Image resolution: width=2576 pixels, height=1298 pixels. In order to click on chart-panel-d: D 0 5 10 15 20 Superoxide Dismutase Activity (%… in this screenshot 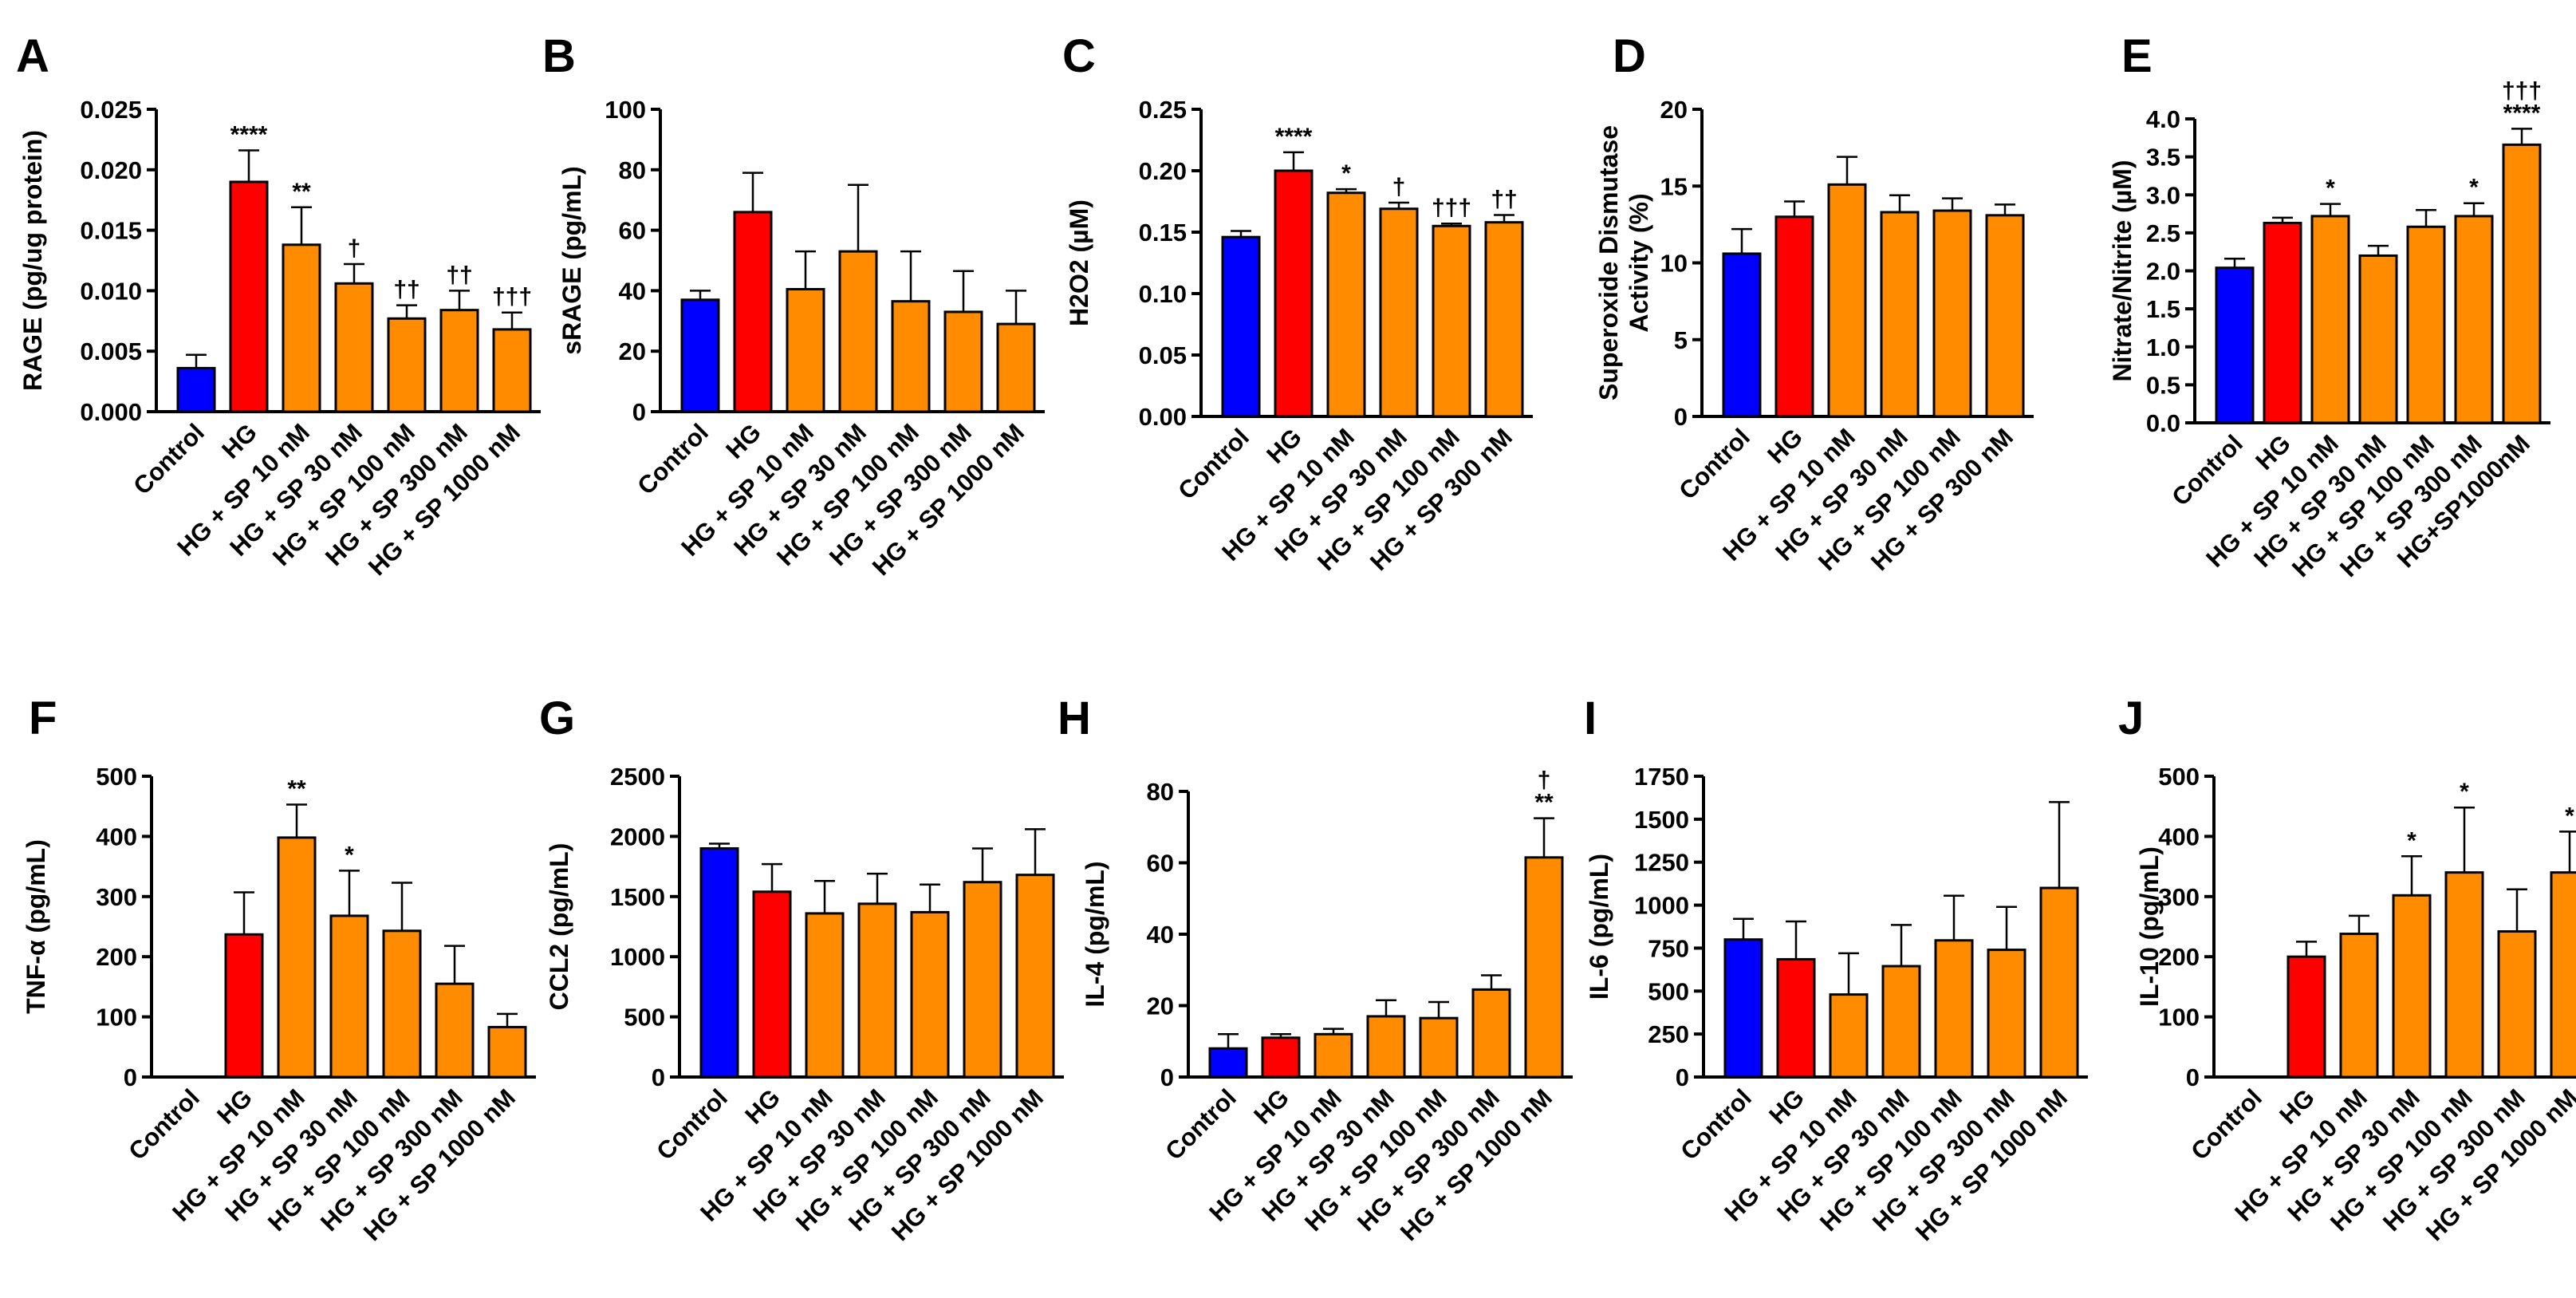, I will do `click(1814, 303)`.